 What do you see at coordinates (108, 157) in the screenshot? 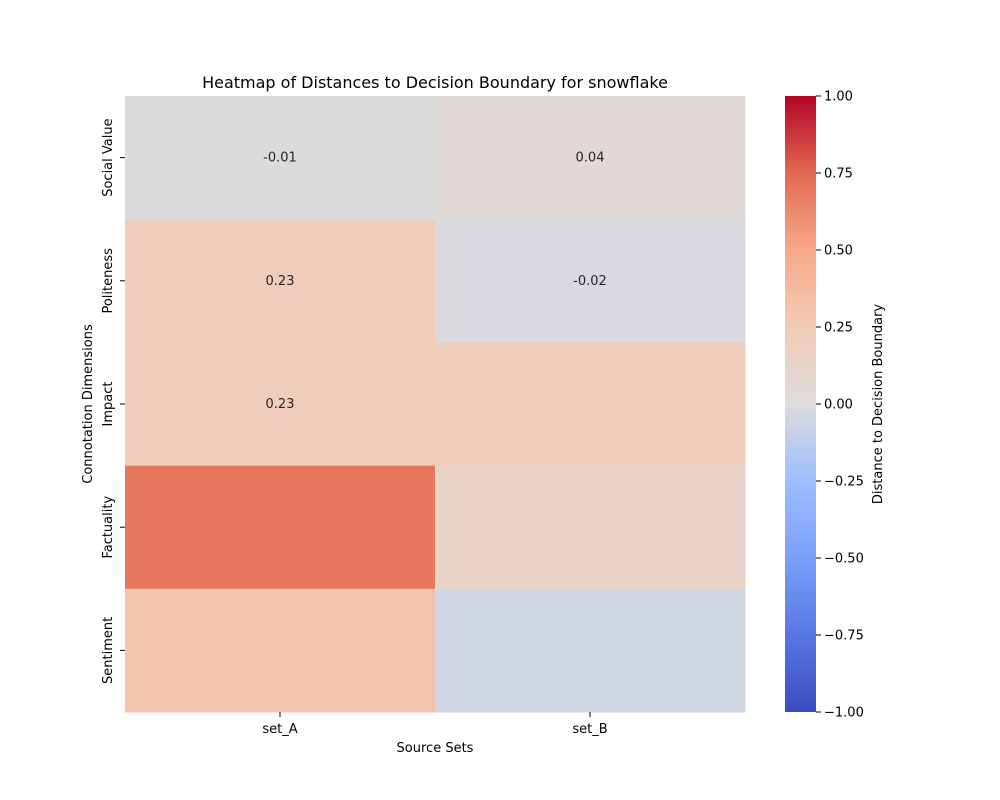
I see `y-tick-label: Social Value` at bounding box center [108, 157].